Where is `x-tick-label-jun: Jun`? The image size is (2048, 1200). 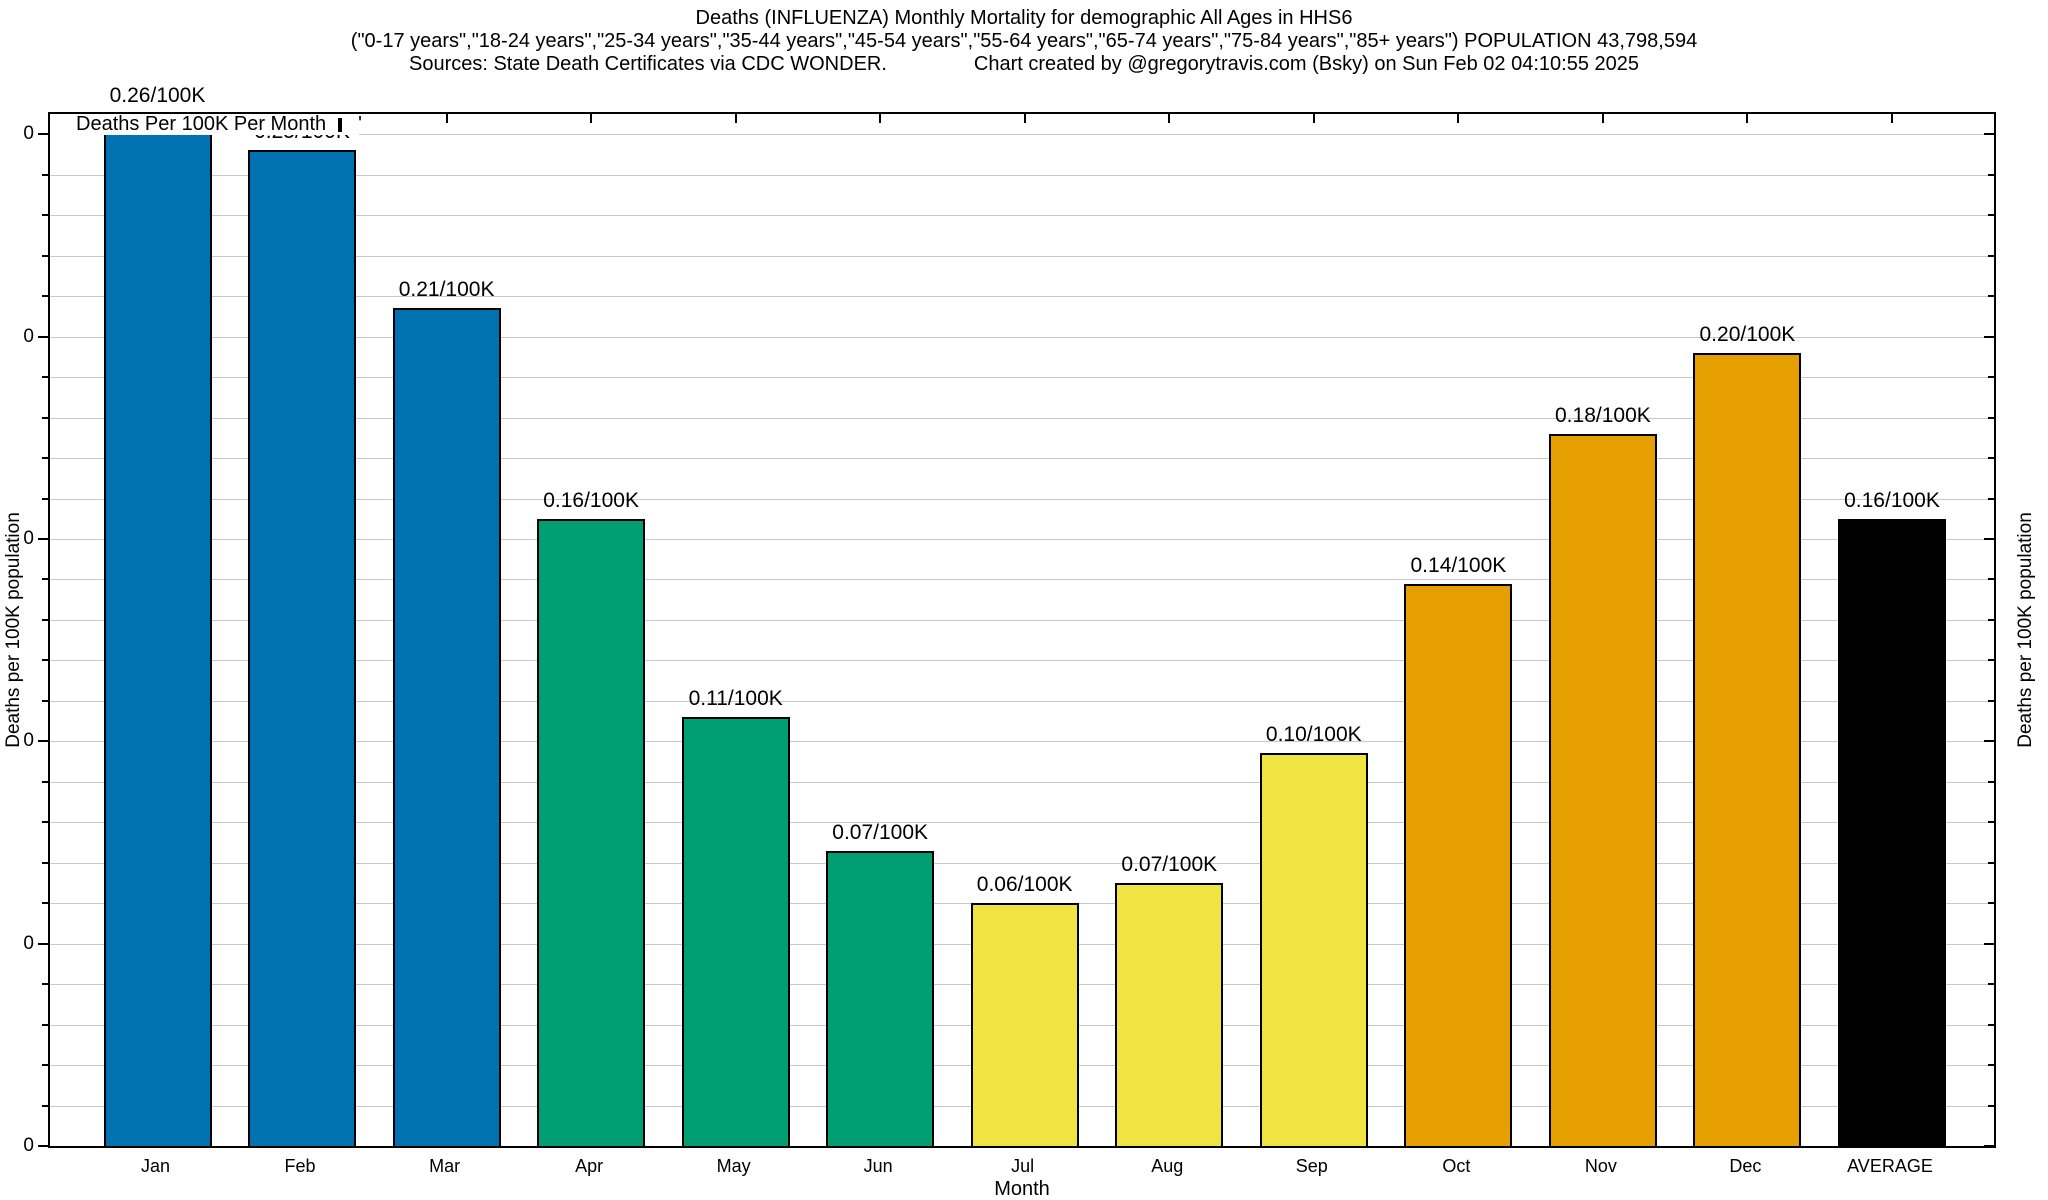 x-tick-label-jun: Jun is located at coordinates (878, 1166).